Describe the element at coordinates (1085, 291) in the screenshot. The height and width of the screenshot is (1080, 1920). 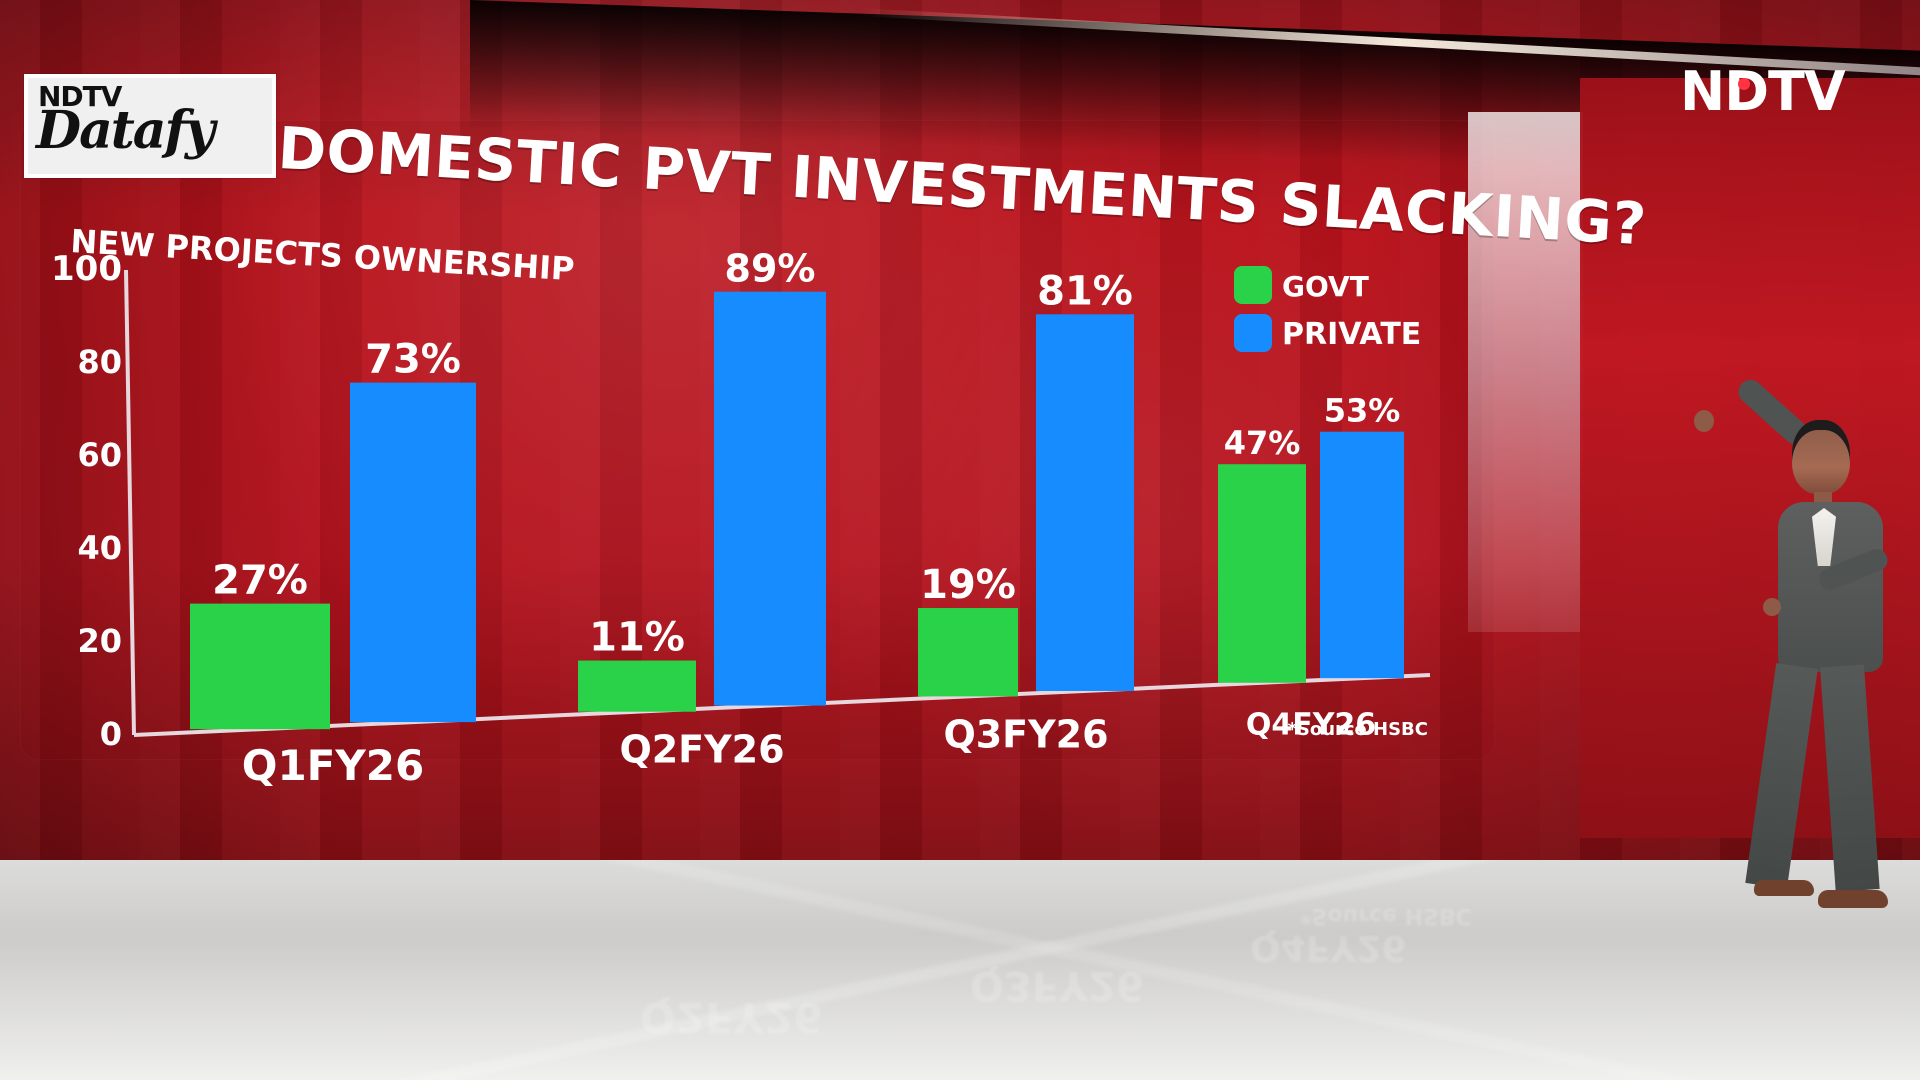
I see `private-value-label-q3fy26: 81%` at that location.